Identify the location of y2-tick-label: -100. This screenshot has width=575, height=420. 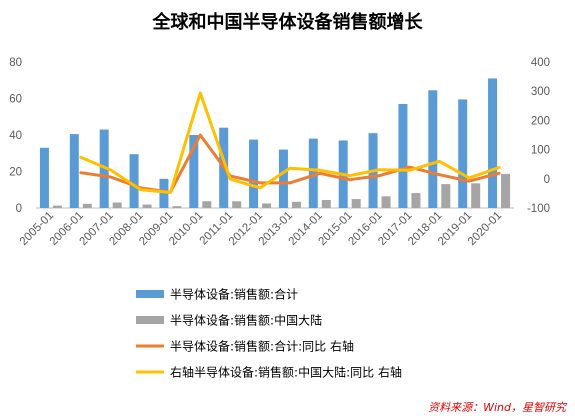
(538, 209).